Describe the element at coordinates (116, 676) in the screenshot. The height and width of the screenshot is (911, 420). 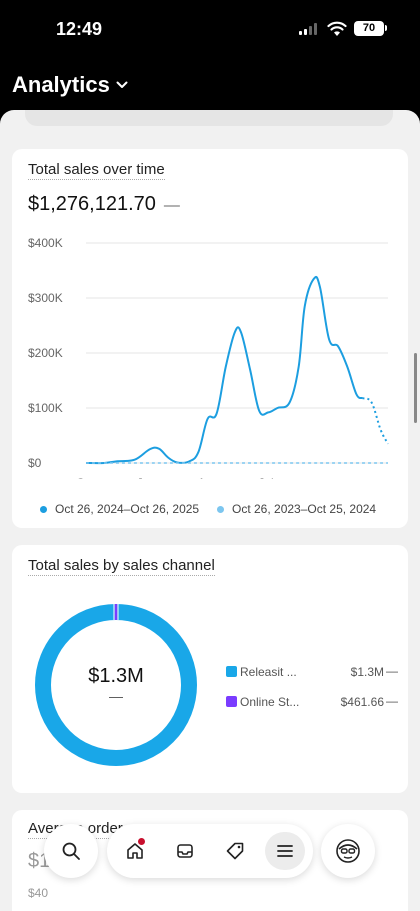
I see `donut-total-value: $1.3M` at that location.